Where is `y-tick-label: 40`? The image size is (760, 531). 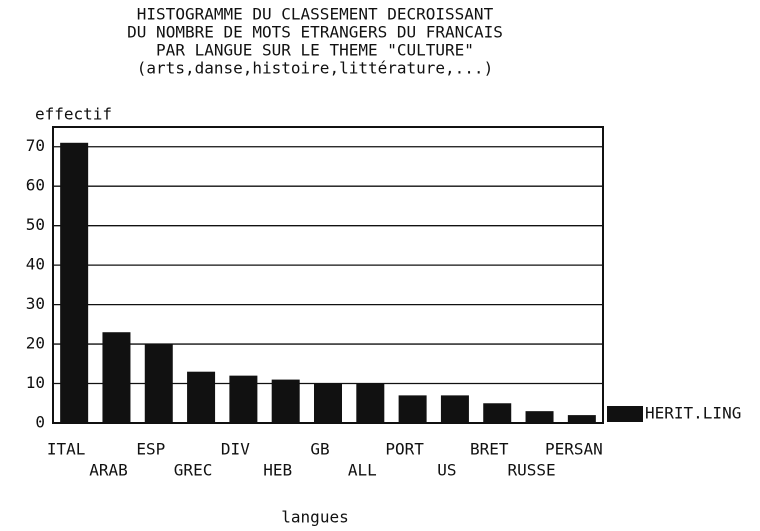
y-tick-label: 40 is located at coordinates (35, 264).